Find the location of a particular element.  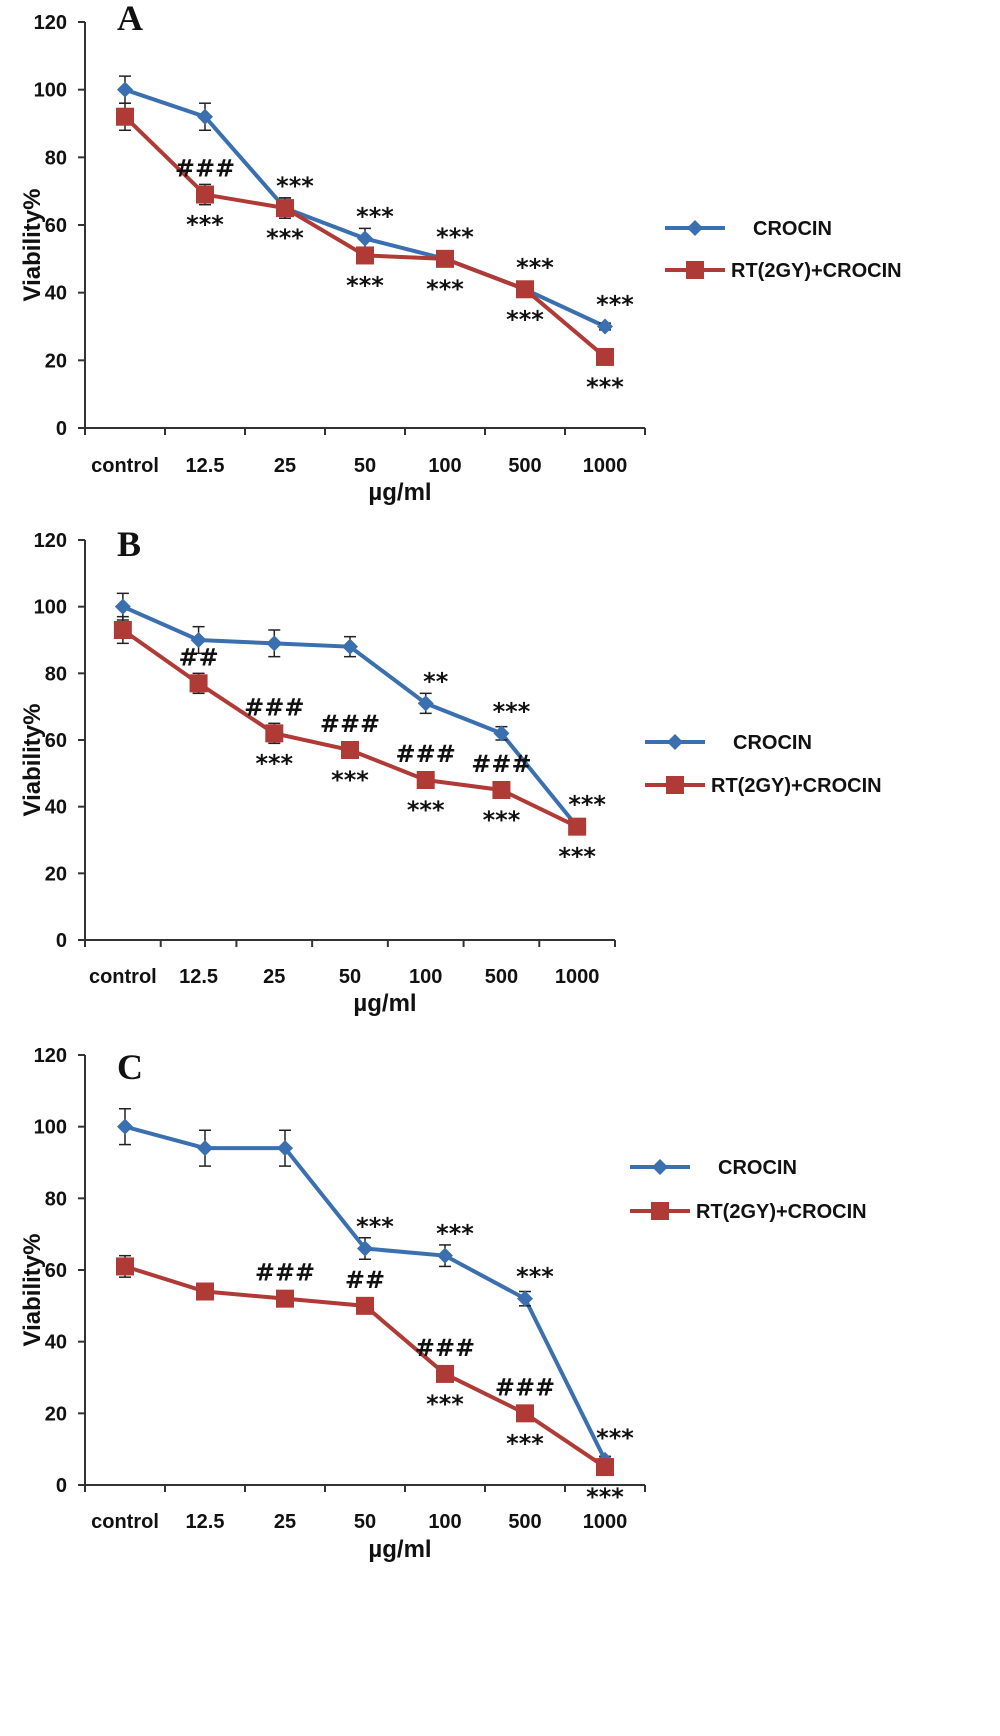

x-tick-label: 100 is located at coordinates (444, 466).